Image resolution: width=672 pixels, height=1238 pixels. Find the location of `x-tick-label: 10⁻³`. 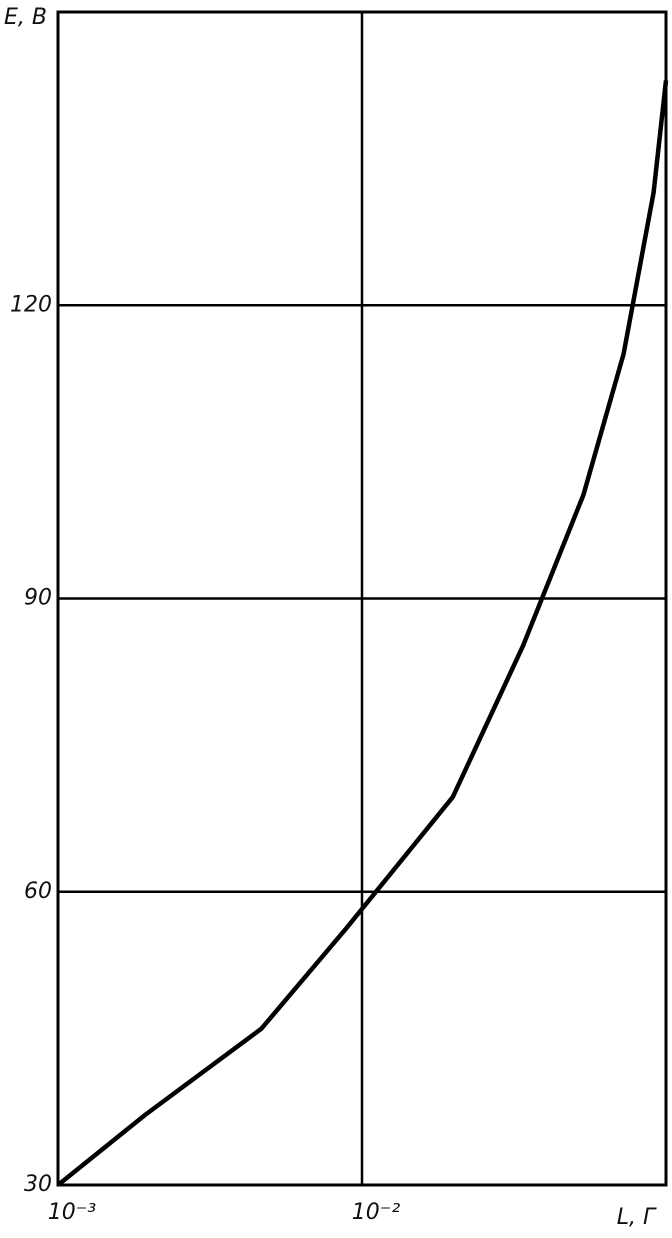

x-tick-label: 10⁻³ is located at coordinates (72, 1212).